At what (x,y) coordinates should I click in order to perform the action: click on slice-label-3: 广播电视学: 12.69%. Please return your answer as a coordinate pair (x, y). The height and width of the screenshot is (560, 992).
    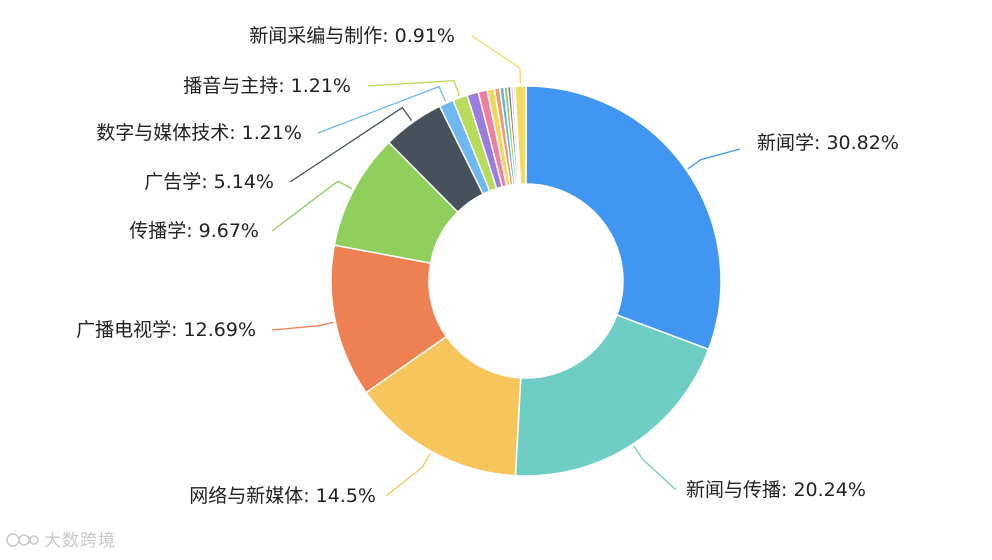
    Looking at the image, I should click on (166, 330).